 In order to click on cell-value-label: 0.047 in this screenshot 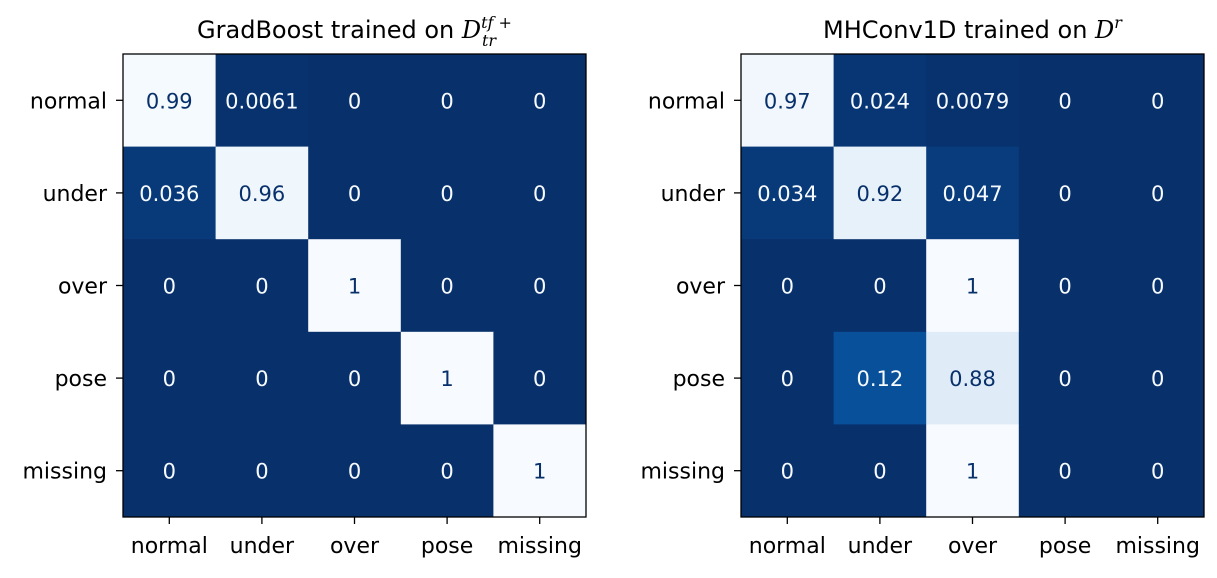, I will do `click(972, 194)`.